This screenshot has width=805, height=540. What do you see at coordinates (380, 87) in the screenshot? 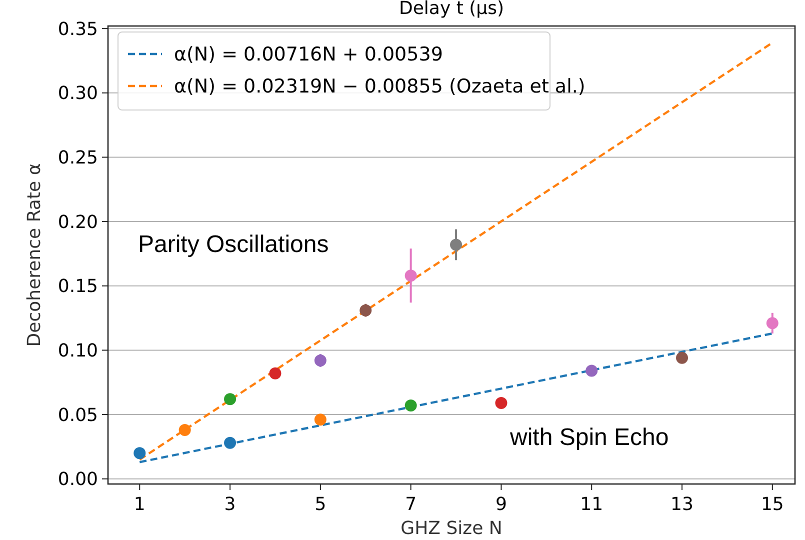
I see `legend-label: α(N) = 0.02319N − 0.00855 (Ozaeta et al.)` at bounding box center [380, 87].